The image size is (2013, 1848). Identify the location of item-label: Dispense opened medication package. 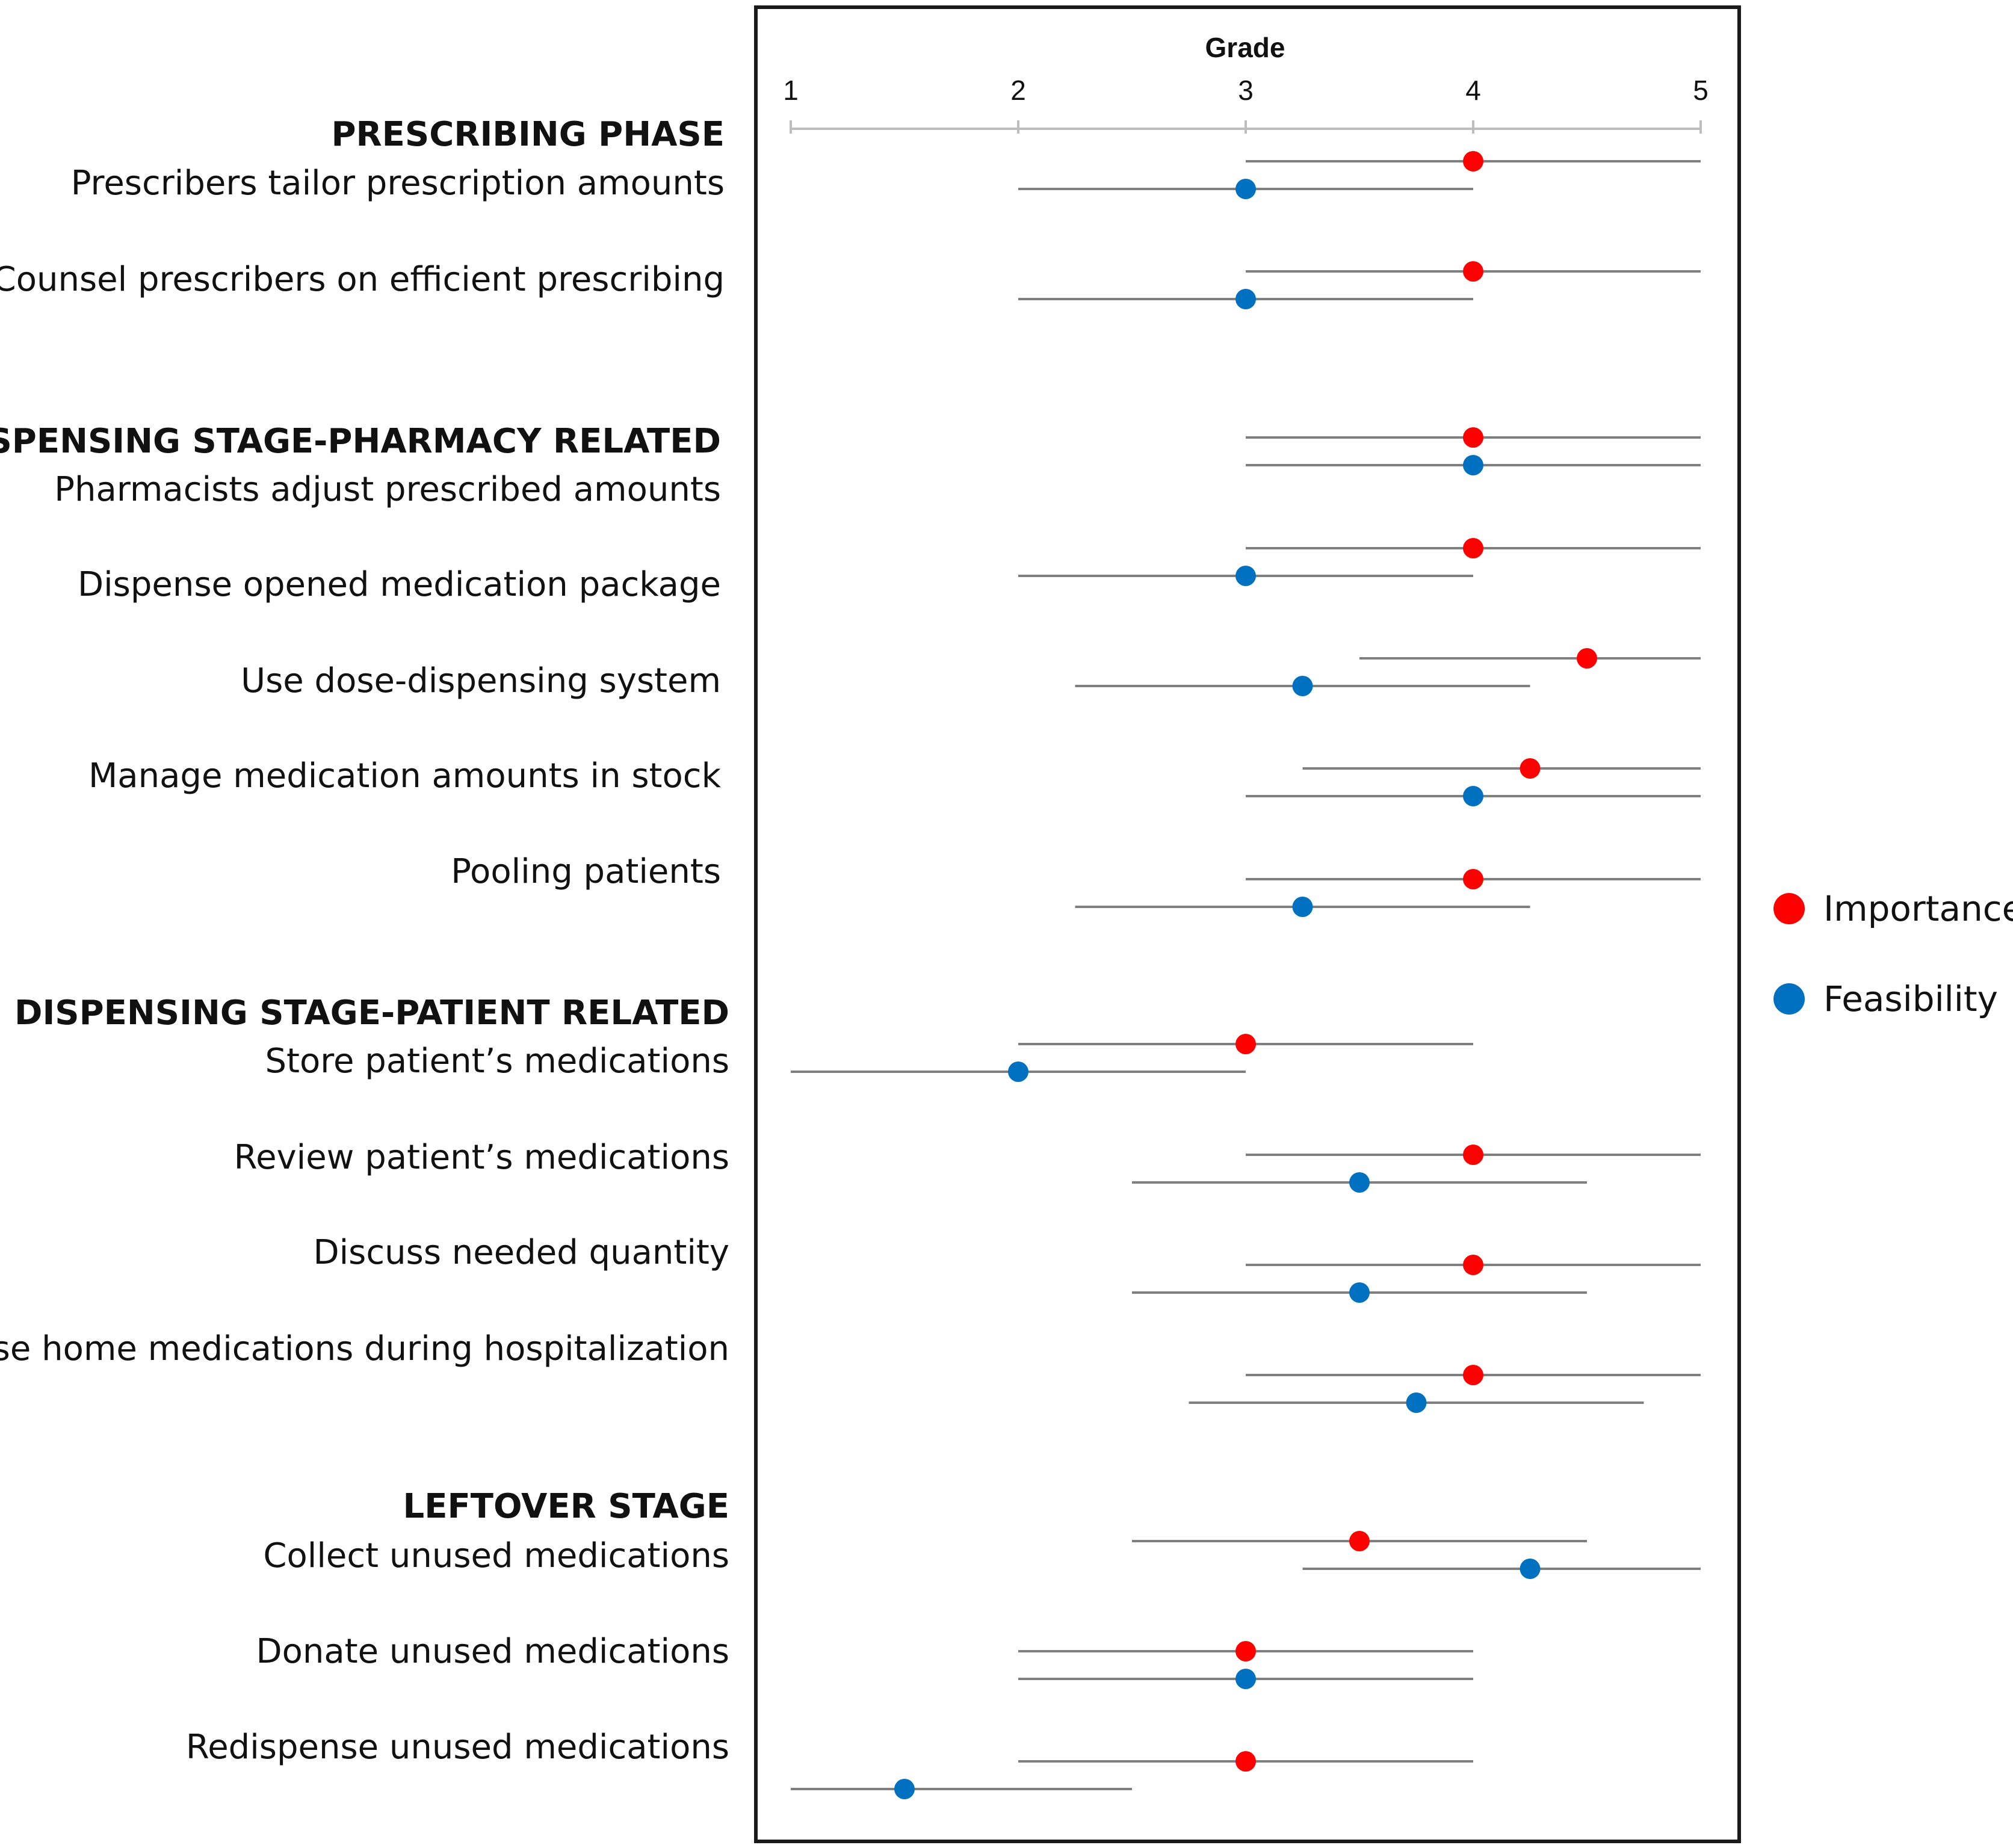
(400, 584).